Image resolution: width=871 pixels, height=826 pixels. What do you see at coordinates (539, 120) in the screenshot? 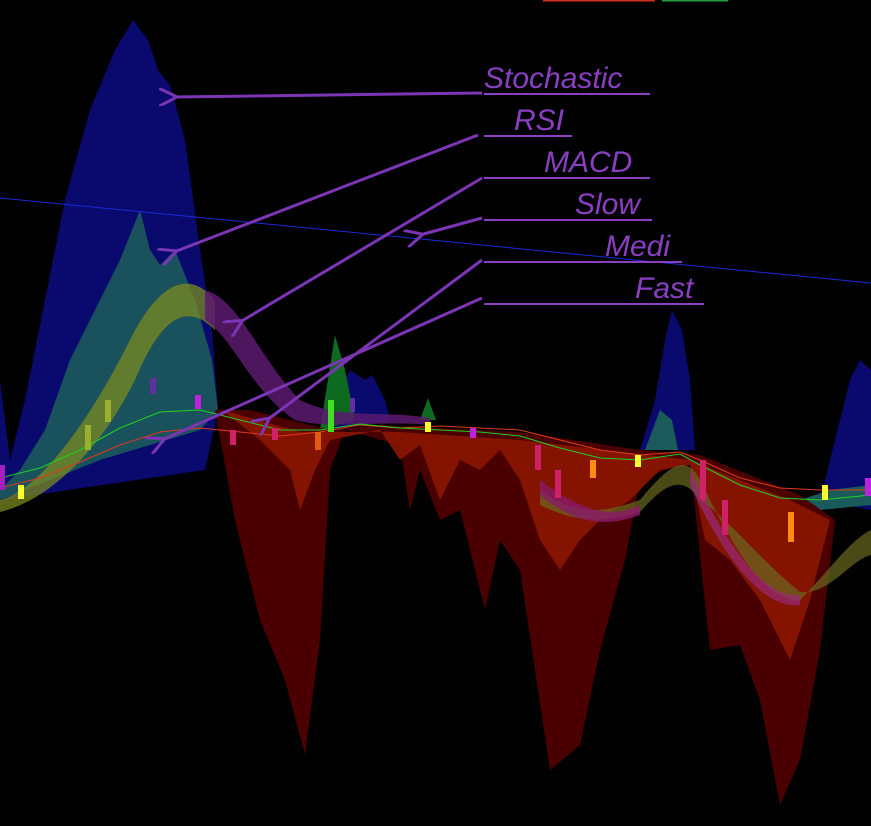
I see `annotation-label: RSI` at bounding box center [539, 120].